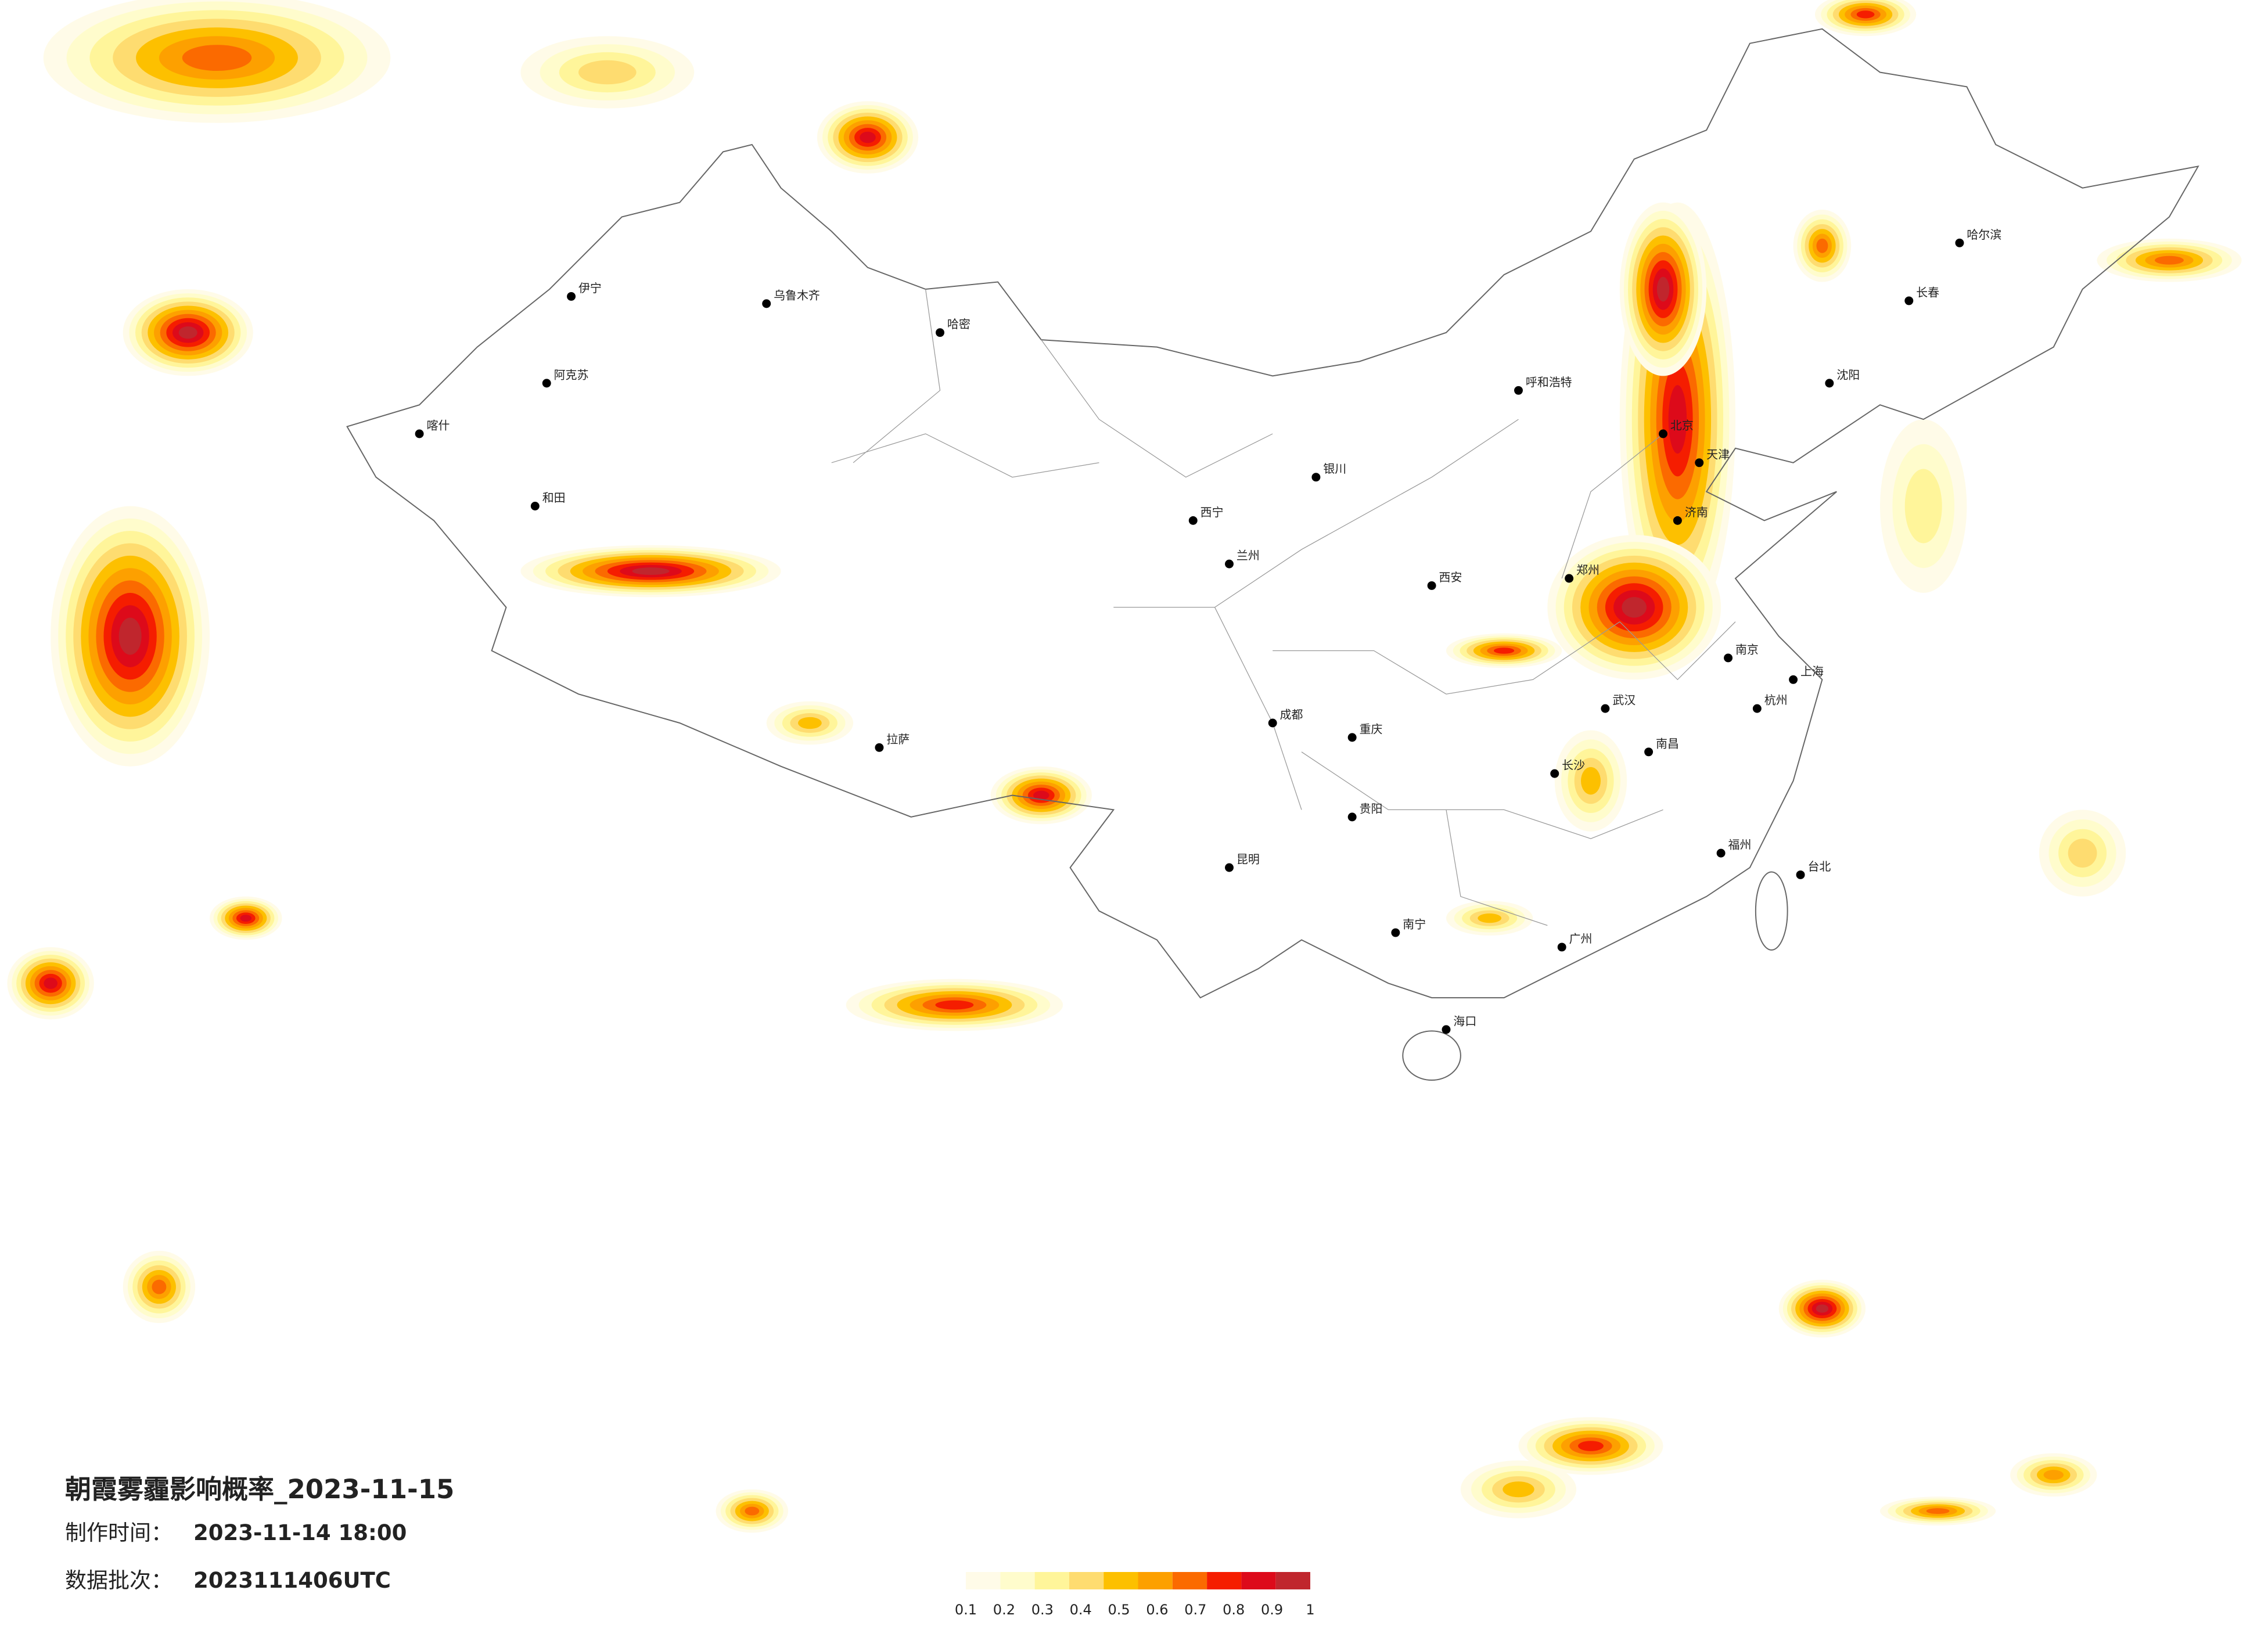  What do you see at coordinates (1573, 765) in the screenshot?
I see `city-label: 长沙` at bounding box center [1573, 765].